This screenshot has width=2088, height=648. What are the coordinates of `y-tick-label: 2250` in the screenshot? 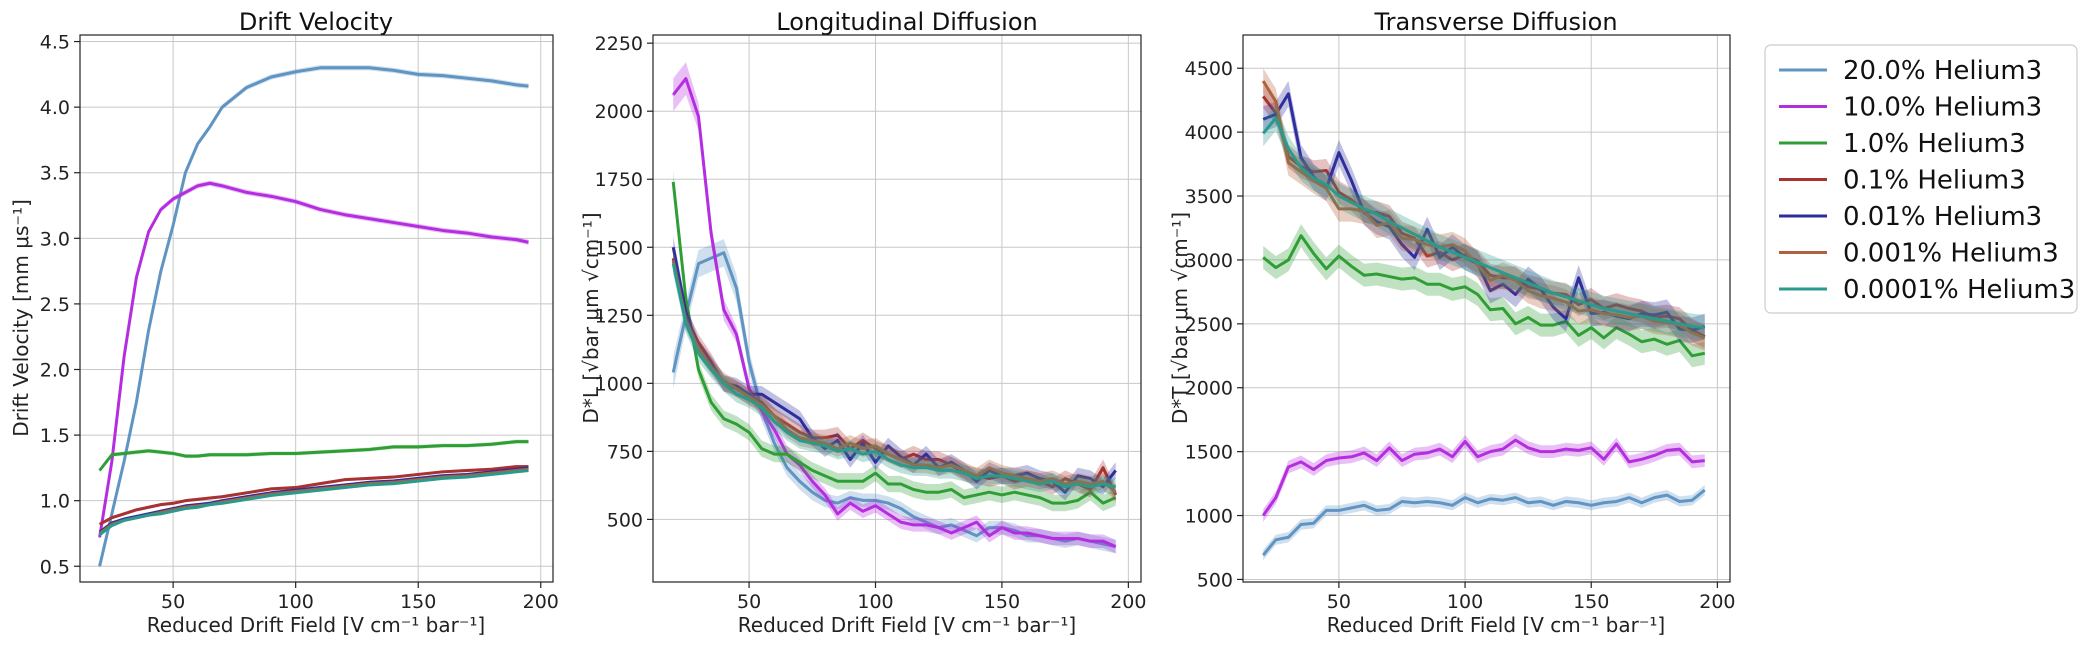 It's located at (619, 44).